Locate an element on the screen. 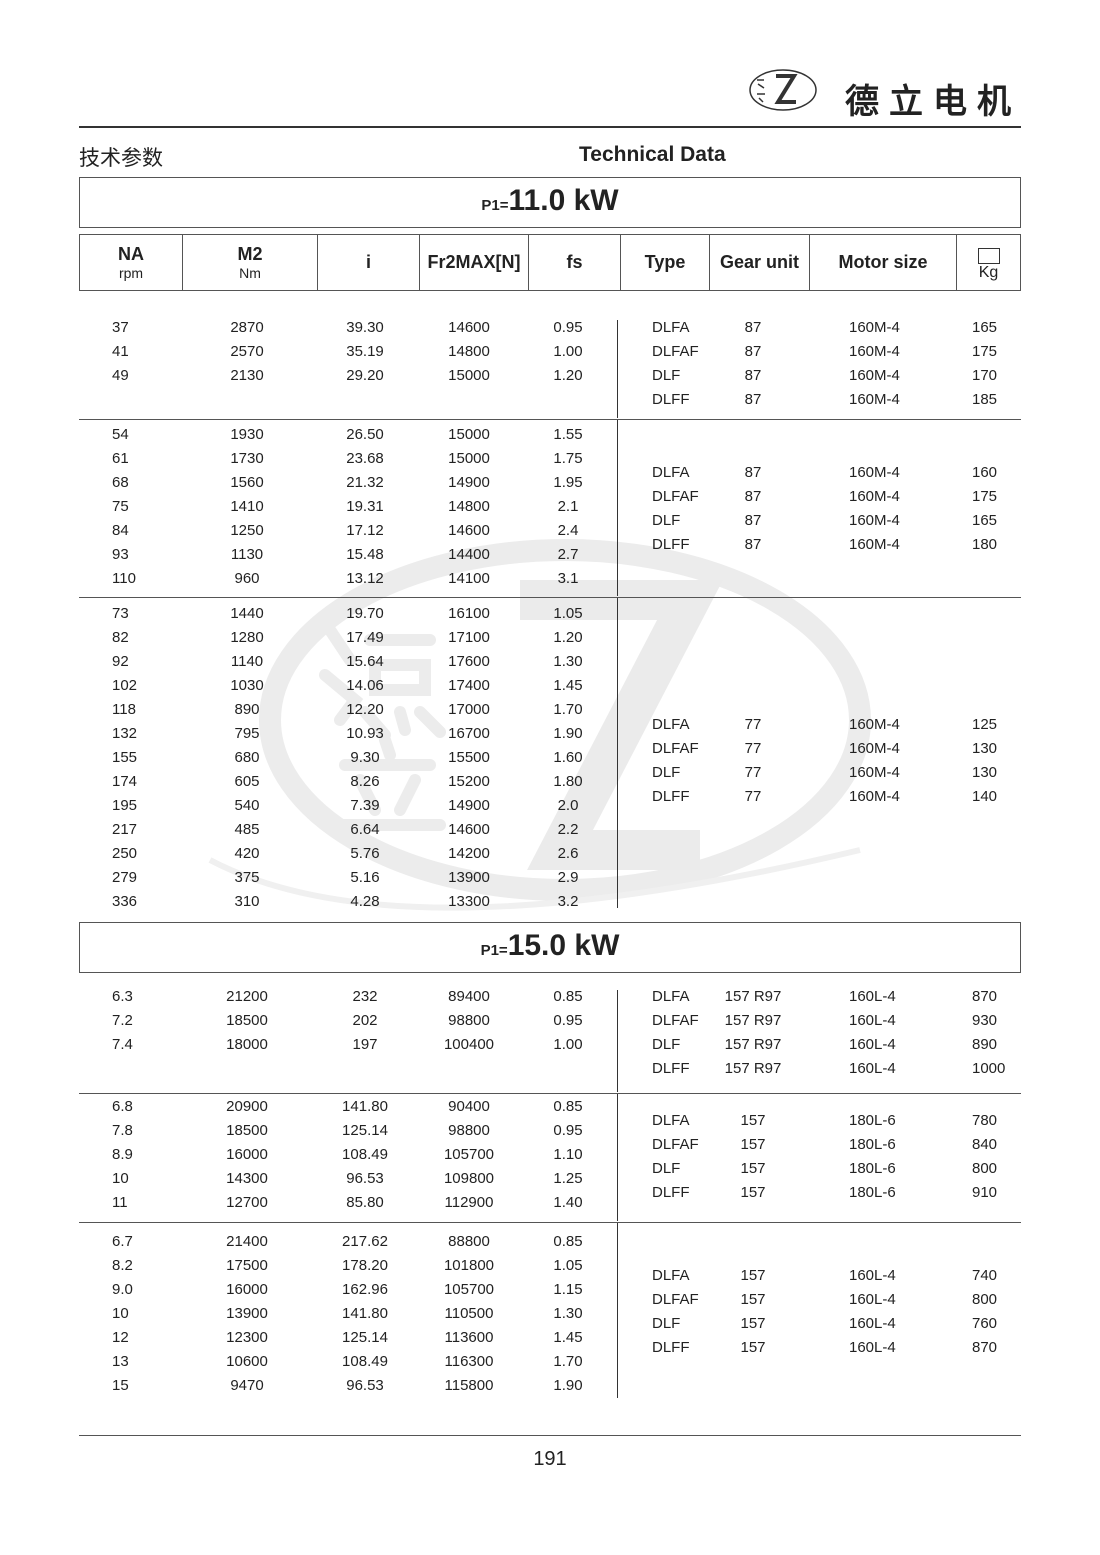 This screenshot has height=1555, width=1100. cell-na: 13 is located at coordinates (120, 1361).